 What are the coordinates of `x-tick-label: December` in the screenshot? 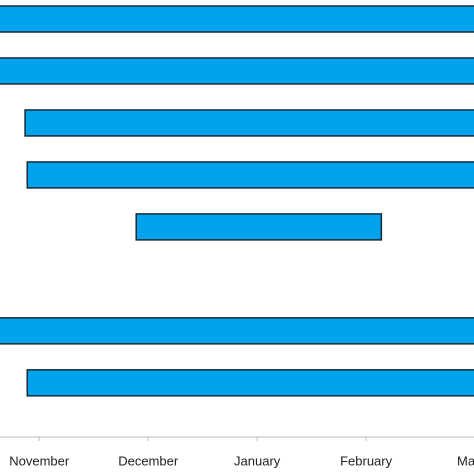 It's located at (148, 460).